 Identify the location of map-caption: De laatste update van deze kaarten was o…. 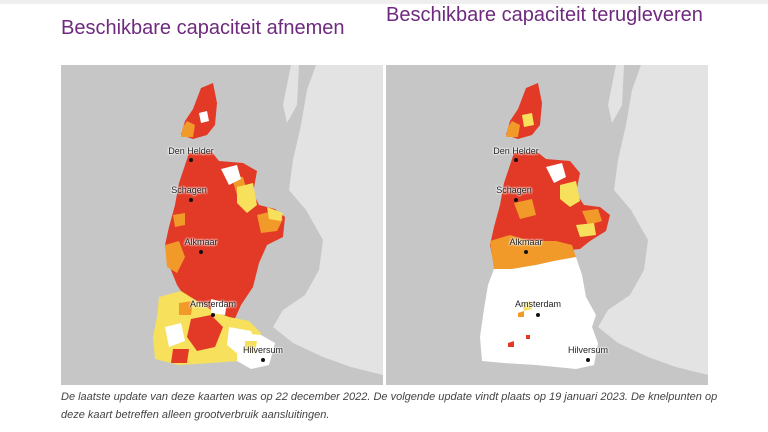
(389, 406).